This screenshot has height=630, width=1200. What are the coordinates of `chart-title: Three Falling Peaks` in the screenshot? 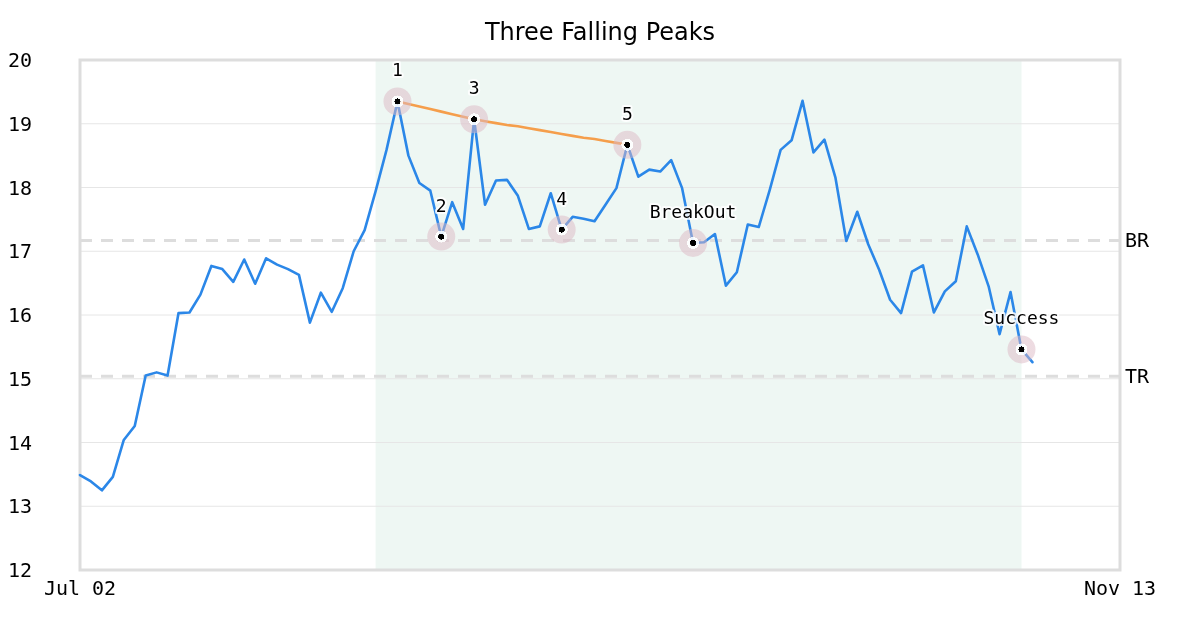 It's located at (599, 32).